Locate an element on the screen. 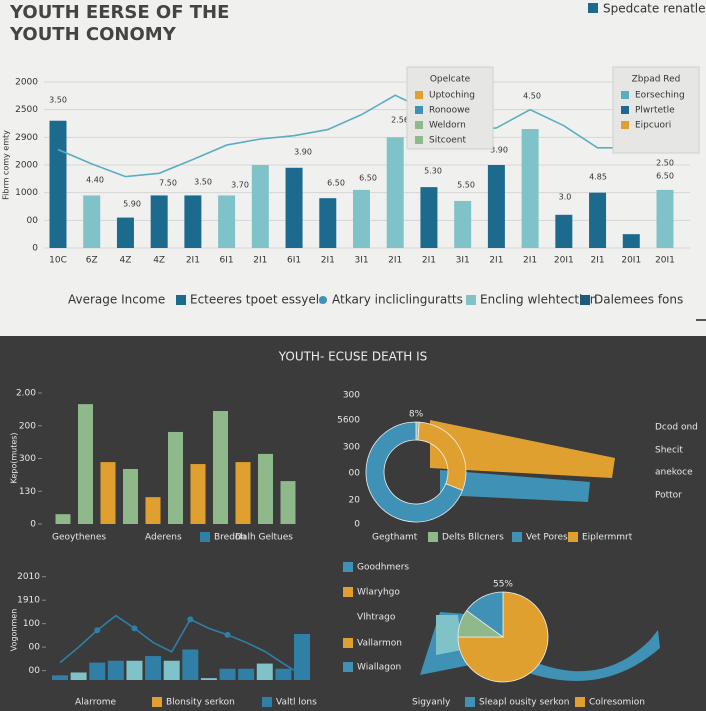 The height and width of the screenshot is (711, 706). legend-label: Sigyanly is located at coordinates (431, 703).